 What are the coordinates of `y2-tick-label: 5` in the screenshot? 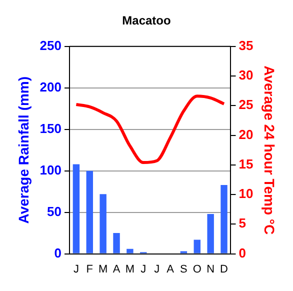 It's located at (242, 223).